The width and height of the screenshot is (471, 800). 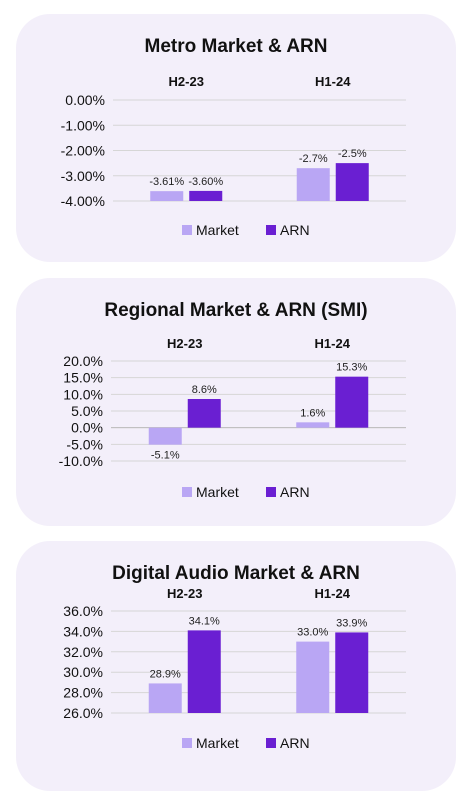 I want to click on data-label: 33.9%, so click(x=351, y=623).